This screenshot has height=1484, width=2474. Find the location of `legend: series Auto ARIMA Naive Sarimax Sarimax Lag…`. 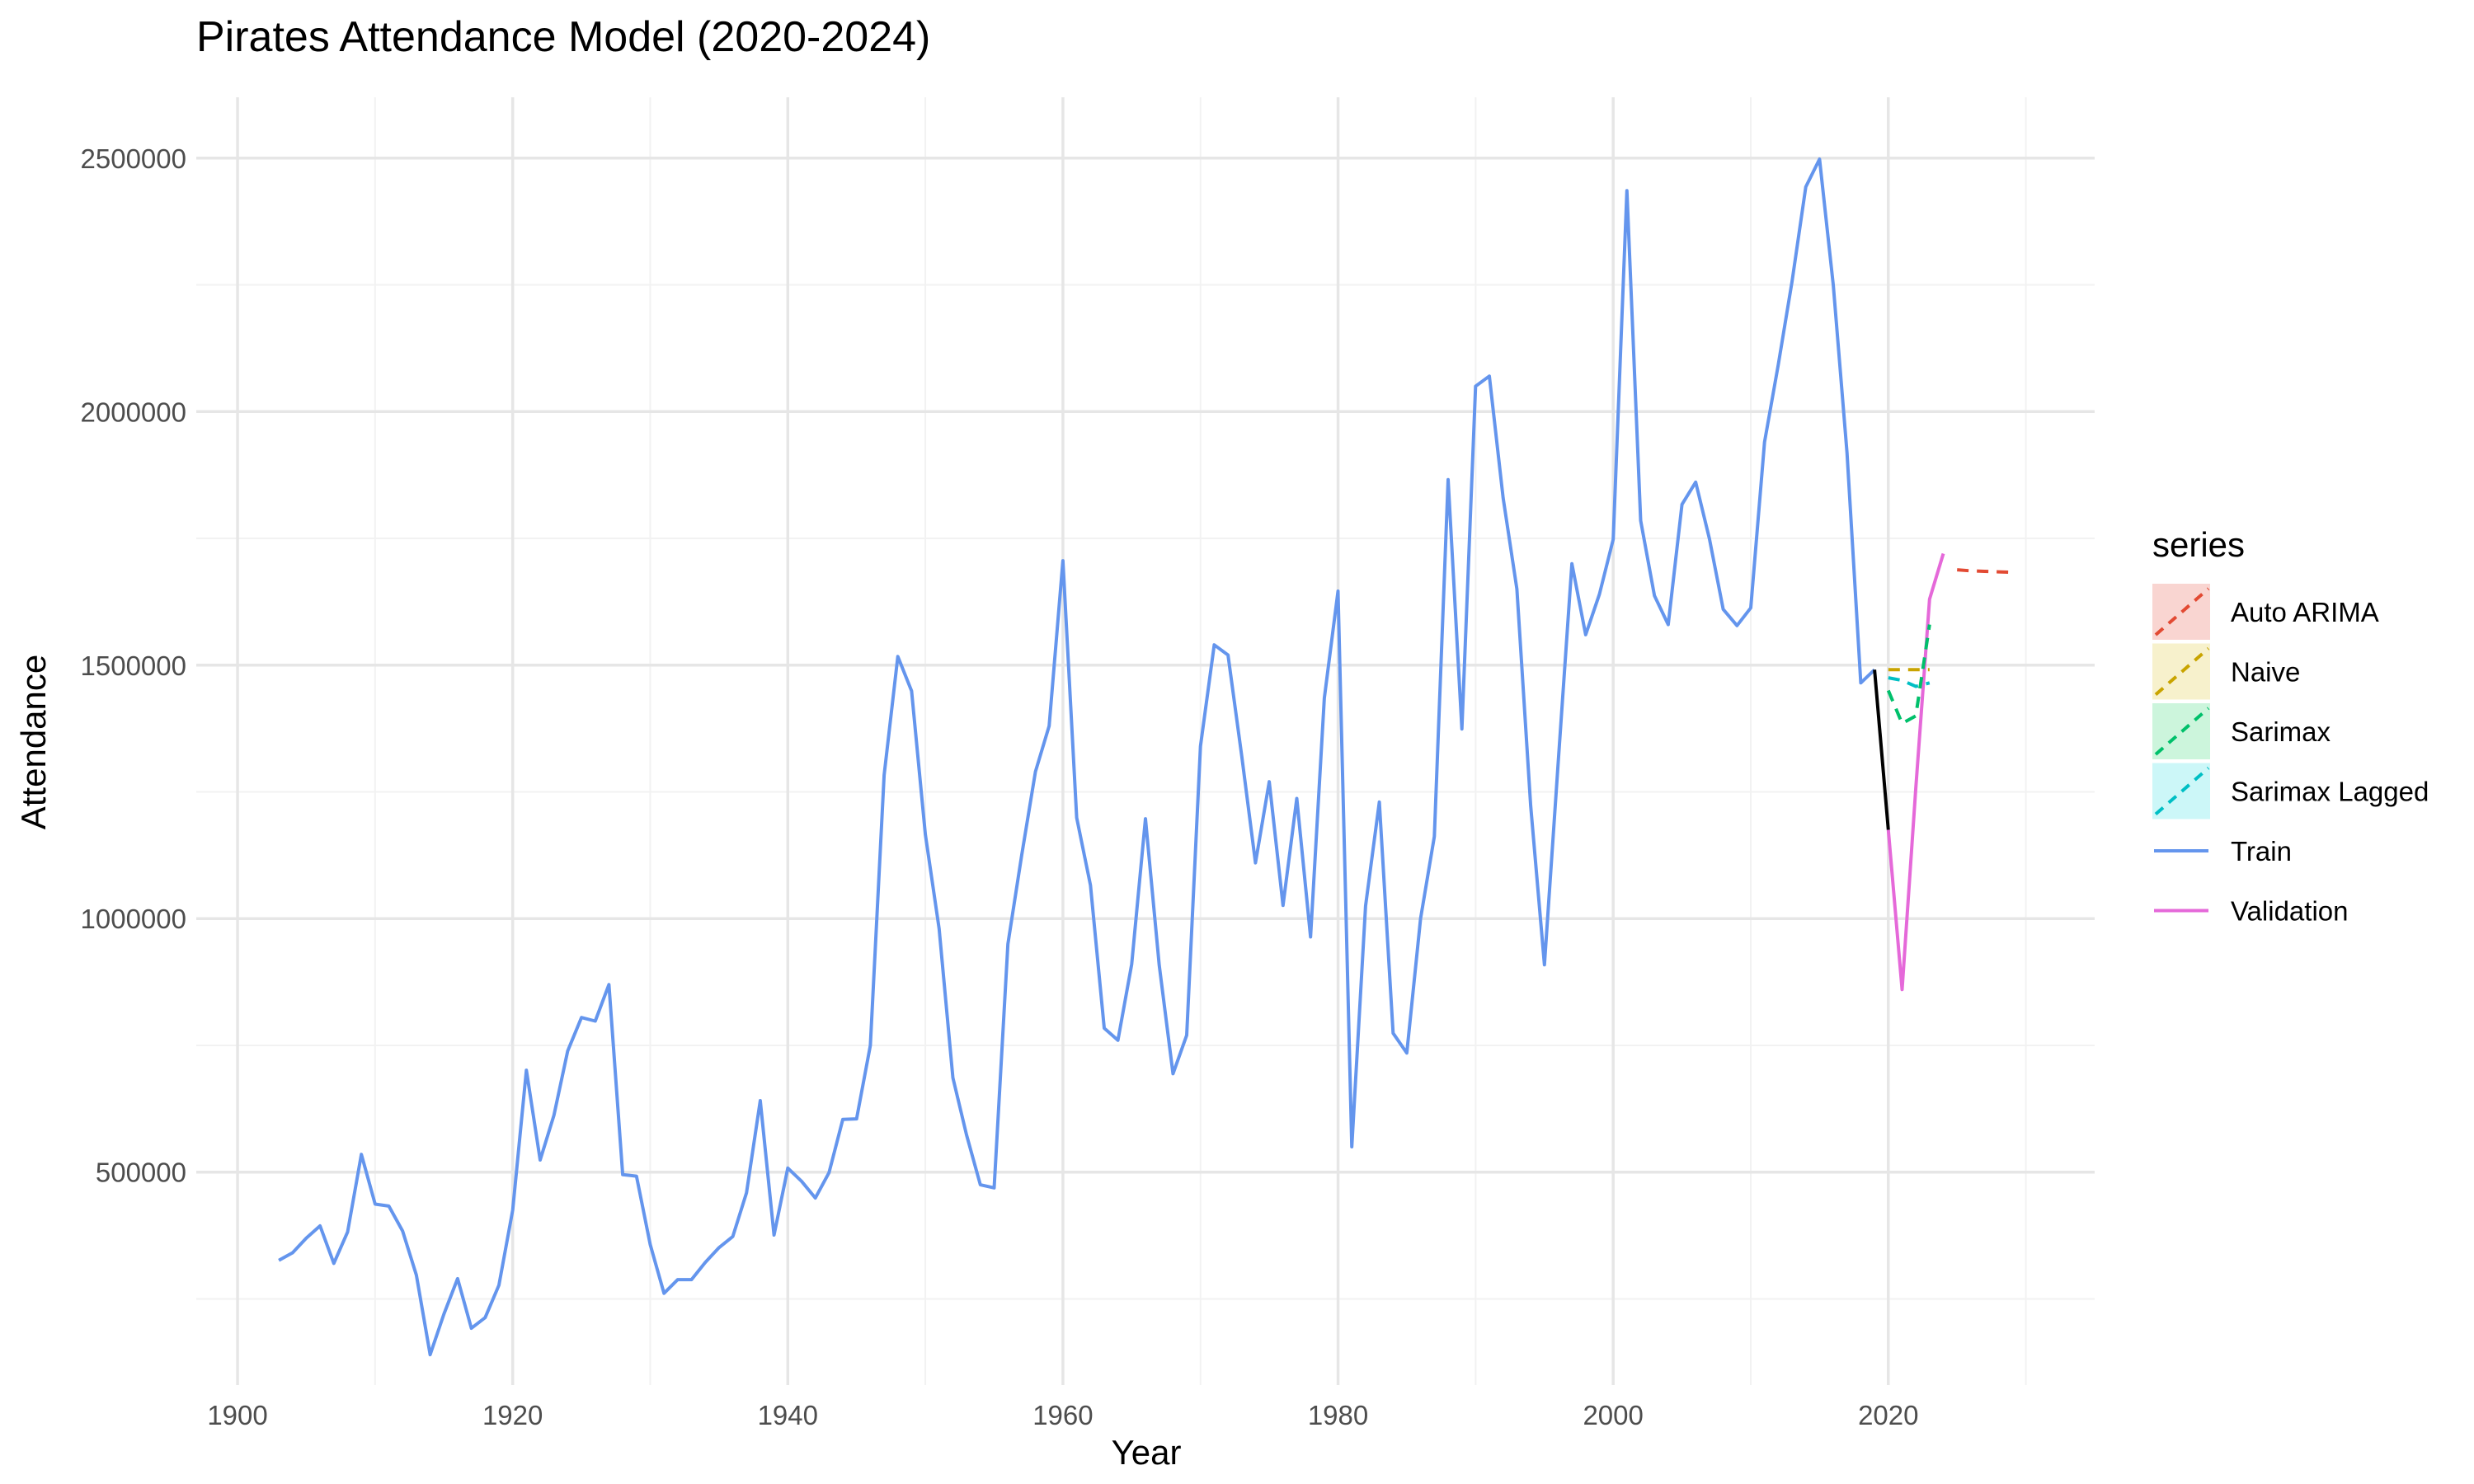

legend: series Auto ARIMA Naive Sarimax Sarimax Lag… is located at coordinates (2290, 726).